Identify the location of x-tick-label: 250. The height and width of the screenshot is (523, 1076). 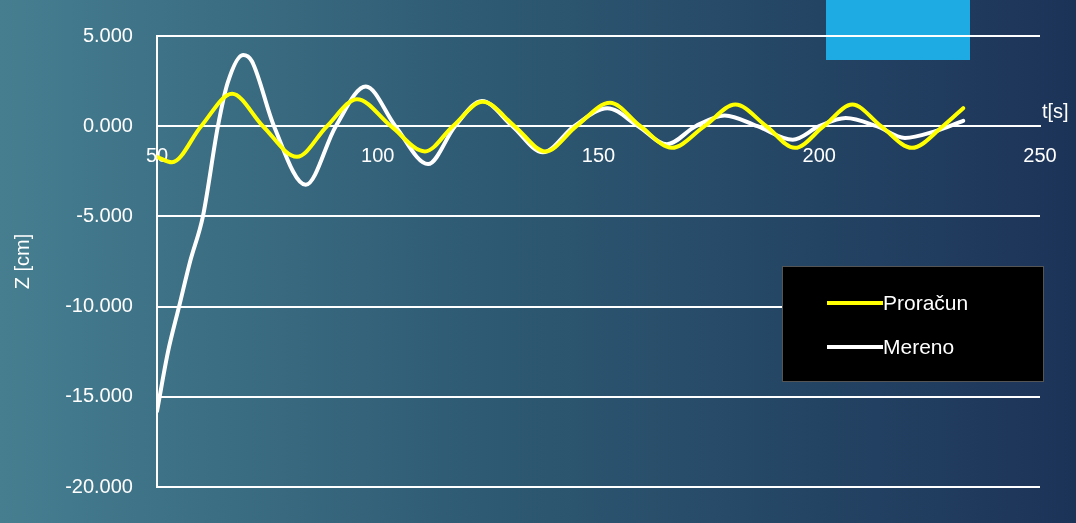
(1040, 154).